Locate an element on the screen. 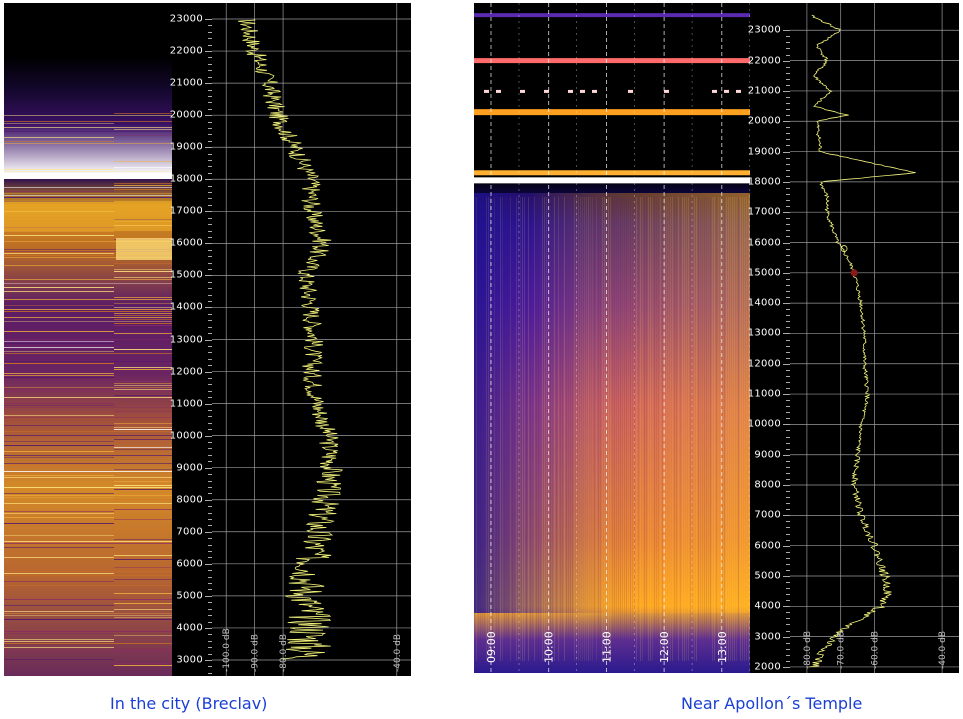  right-spectrogram-tone-band is located at coordinates (612, 61).